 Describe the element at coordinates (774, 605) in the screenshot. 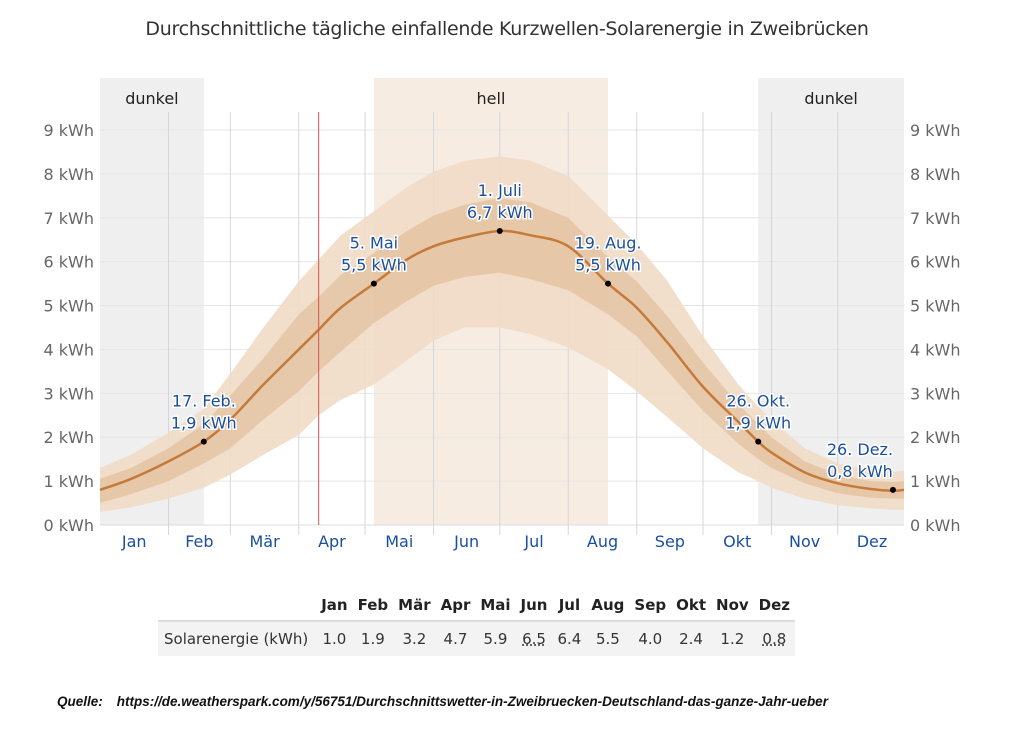

I see `column-header-dez: Dez` at that location.